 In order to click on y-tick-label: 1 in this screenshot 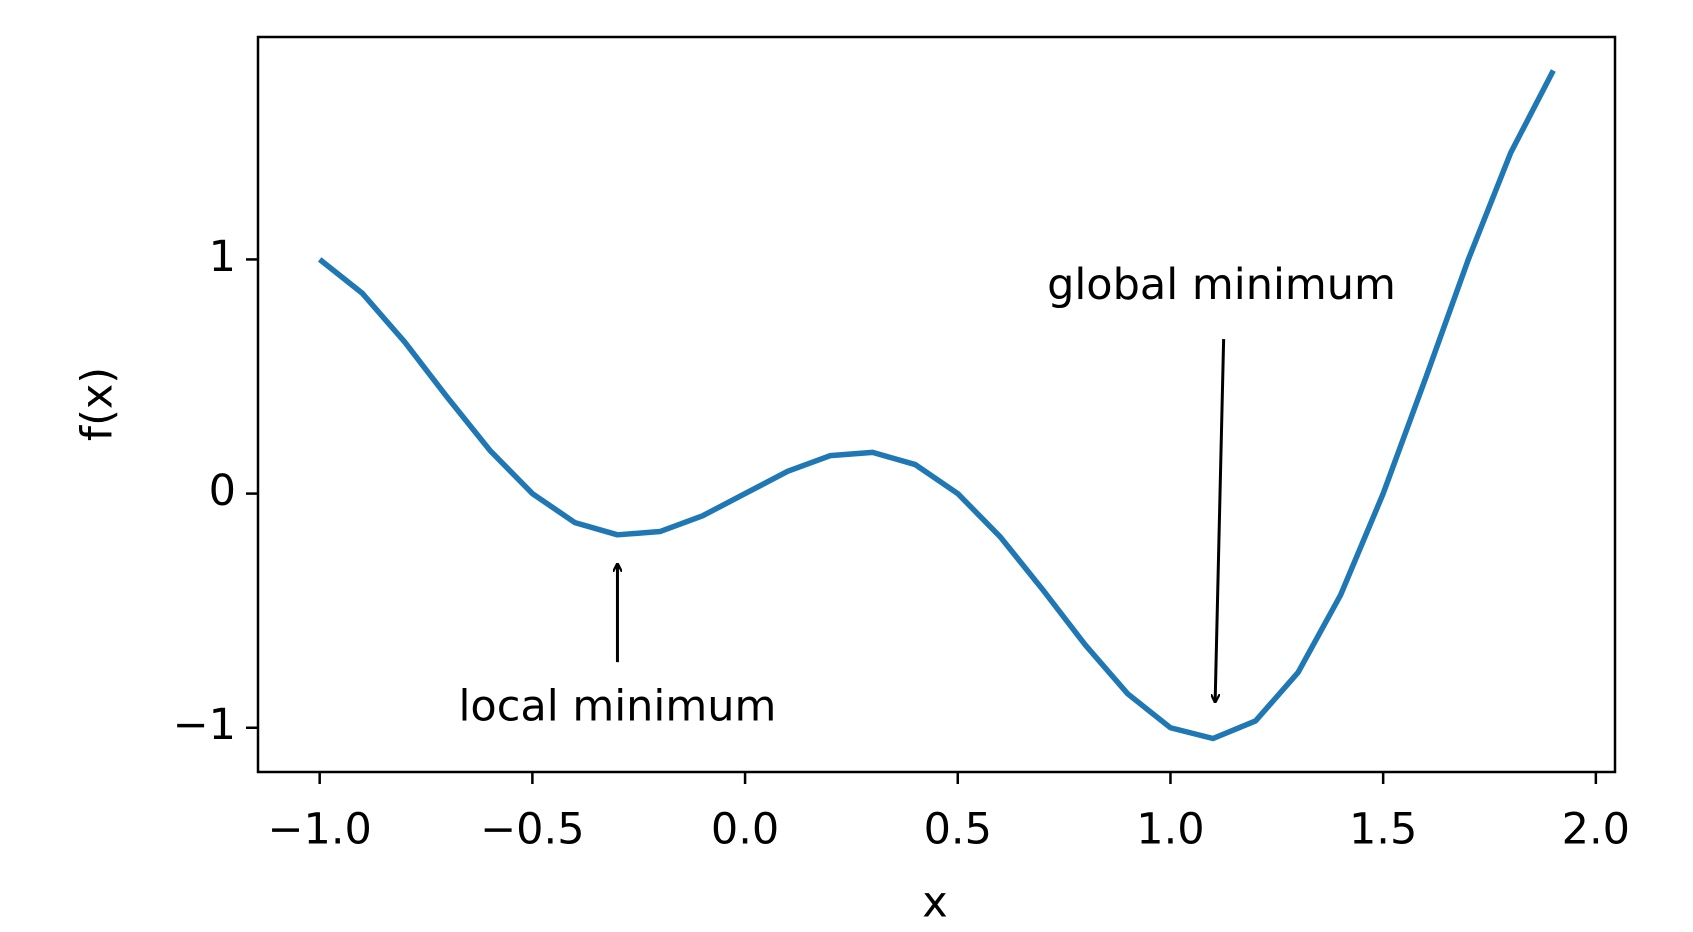, I will do `click(222, 257)`.